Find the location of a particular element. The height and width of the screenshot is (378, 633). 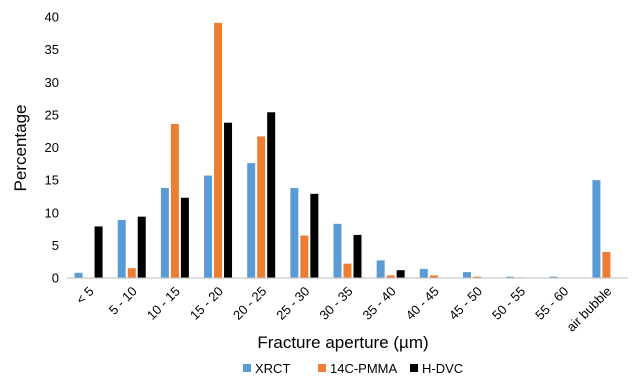

x-tick-label: 20 - 25 is located at coordinates (249, 303).